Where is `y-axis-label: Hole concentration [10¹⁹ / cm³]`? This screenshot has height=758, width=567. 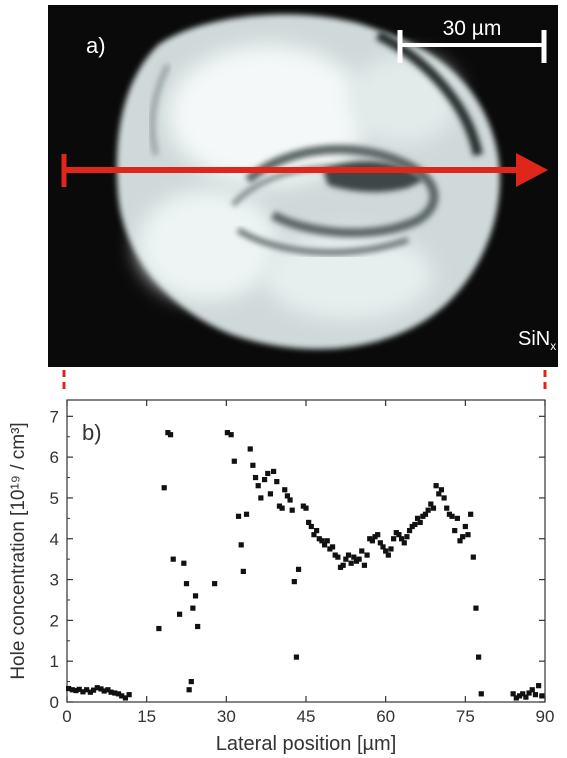 y-axis-label: Hole concentration [10¹⁹ / cm³] is located at coordinates (18, 550).